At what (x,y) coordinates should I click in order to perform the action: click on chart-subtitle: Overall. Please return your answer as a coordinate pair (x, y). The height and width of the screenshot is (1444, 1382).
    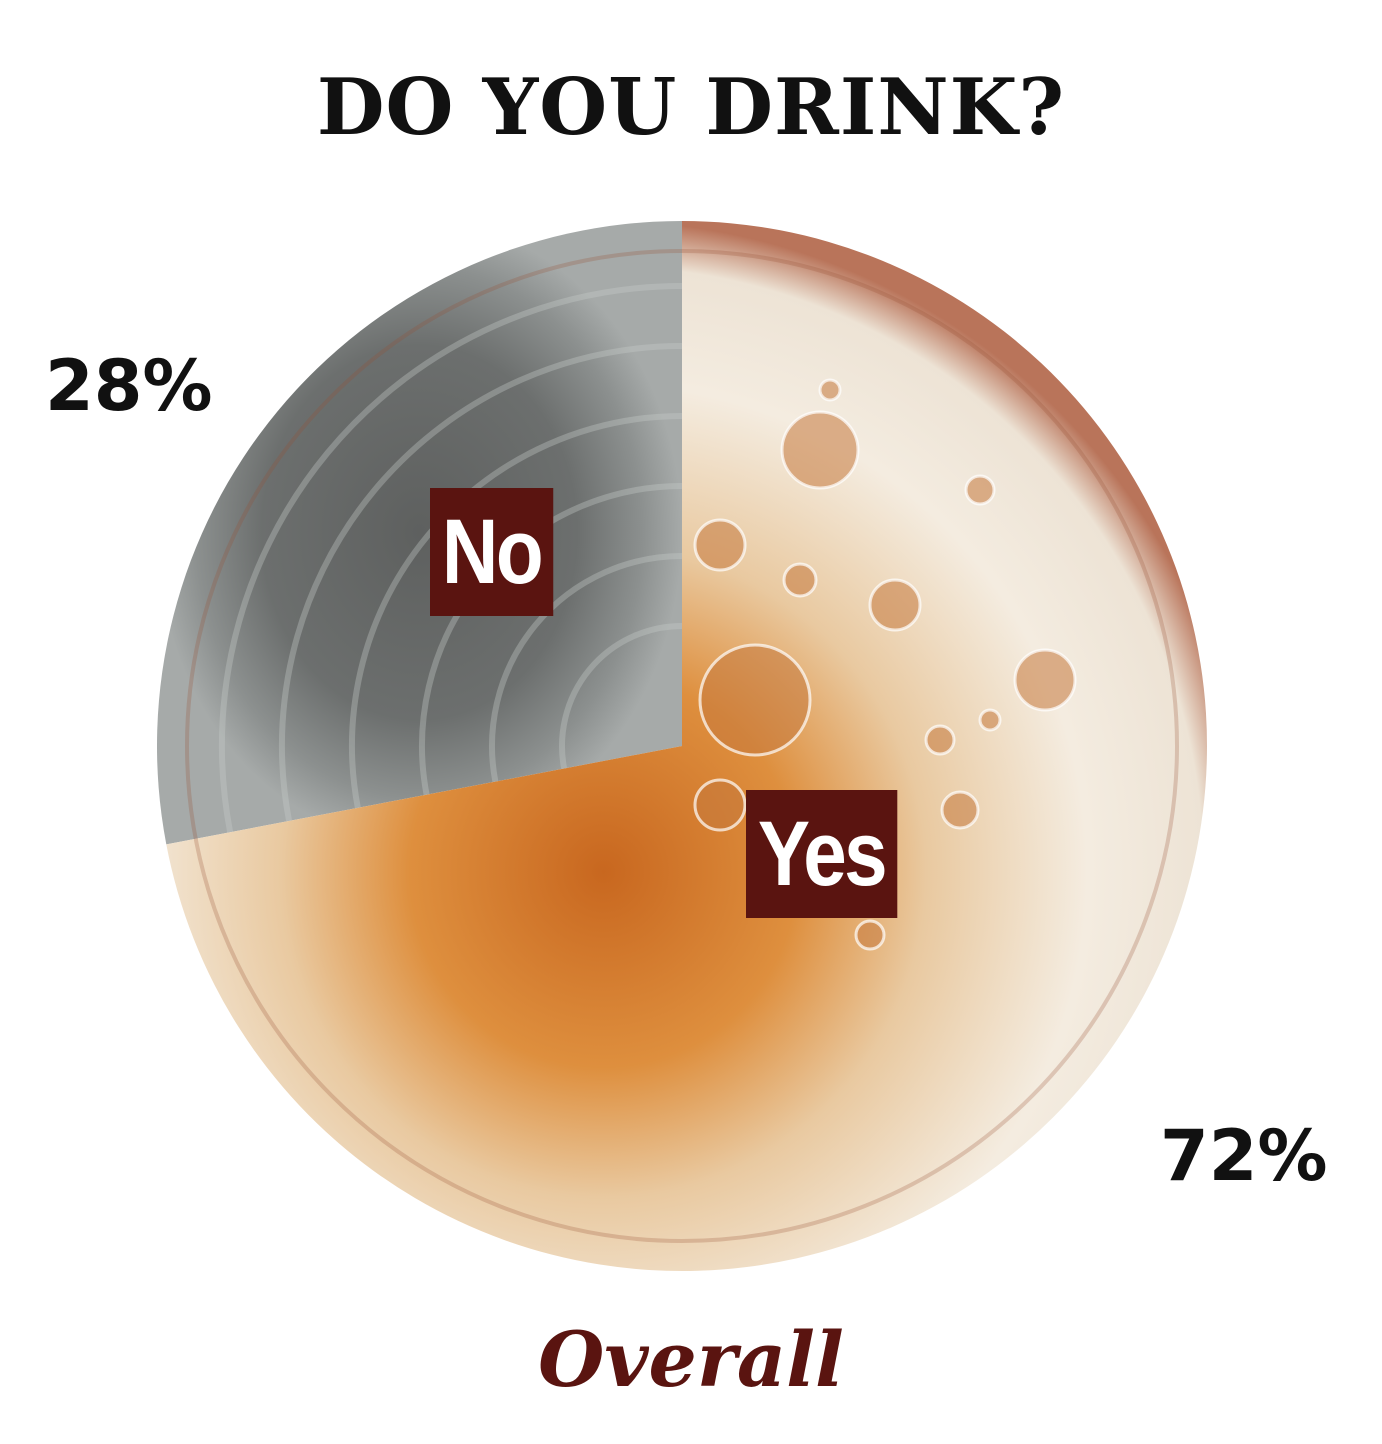
    Looking at the image, I should click on (691, 1359).